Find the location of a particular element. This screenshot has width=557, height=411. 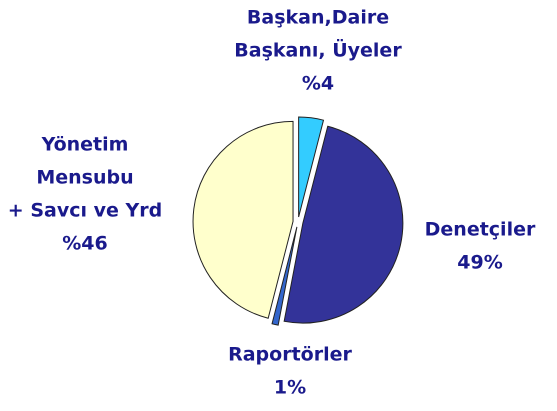

slice-label: Denetçiler is located at coordinates (480, 230).